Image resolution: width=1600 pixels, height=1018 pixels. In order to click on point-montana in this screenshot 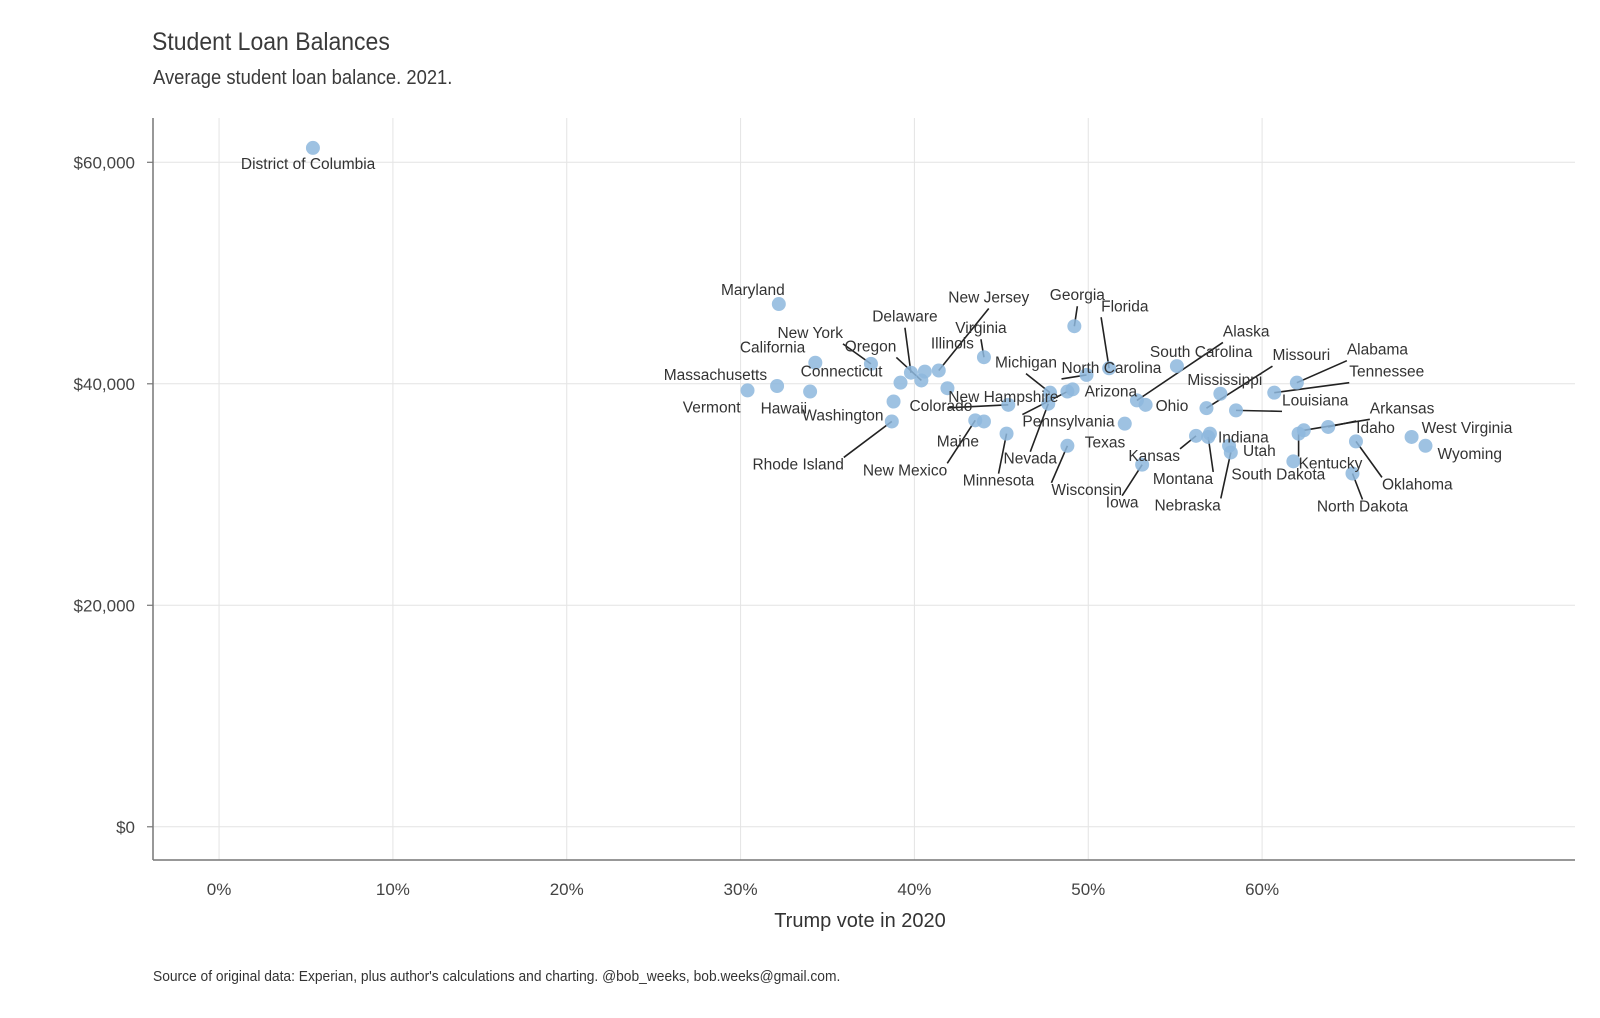, I will do `click(1208, 436)`.